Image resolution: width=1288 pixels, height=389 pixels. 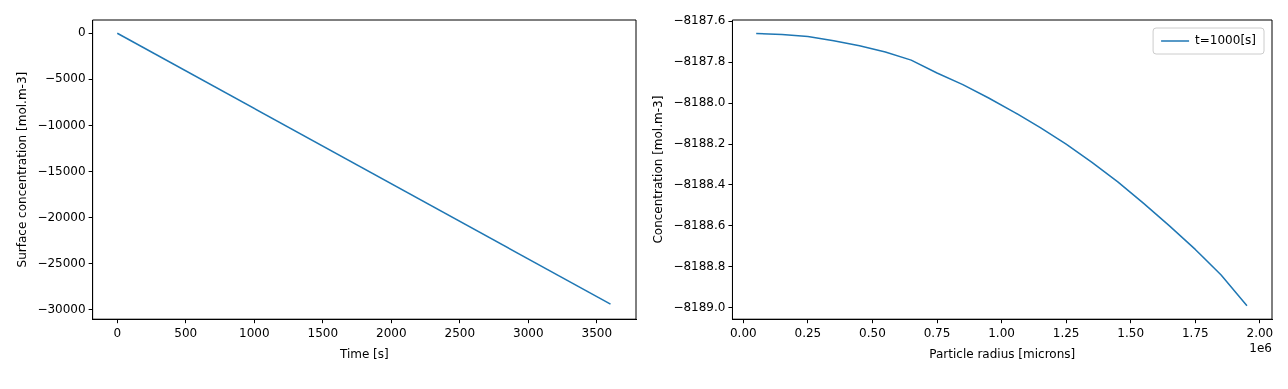 What do you see at coordinates (597, 332) in the screenshot?
I see `x-tick-label: 3500` at bounding box center [597, 332].